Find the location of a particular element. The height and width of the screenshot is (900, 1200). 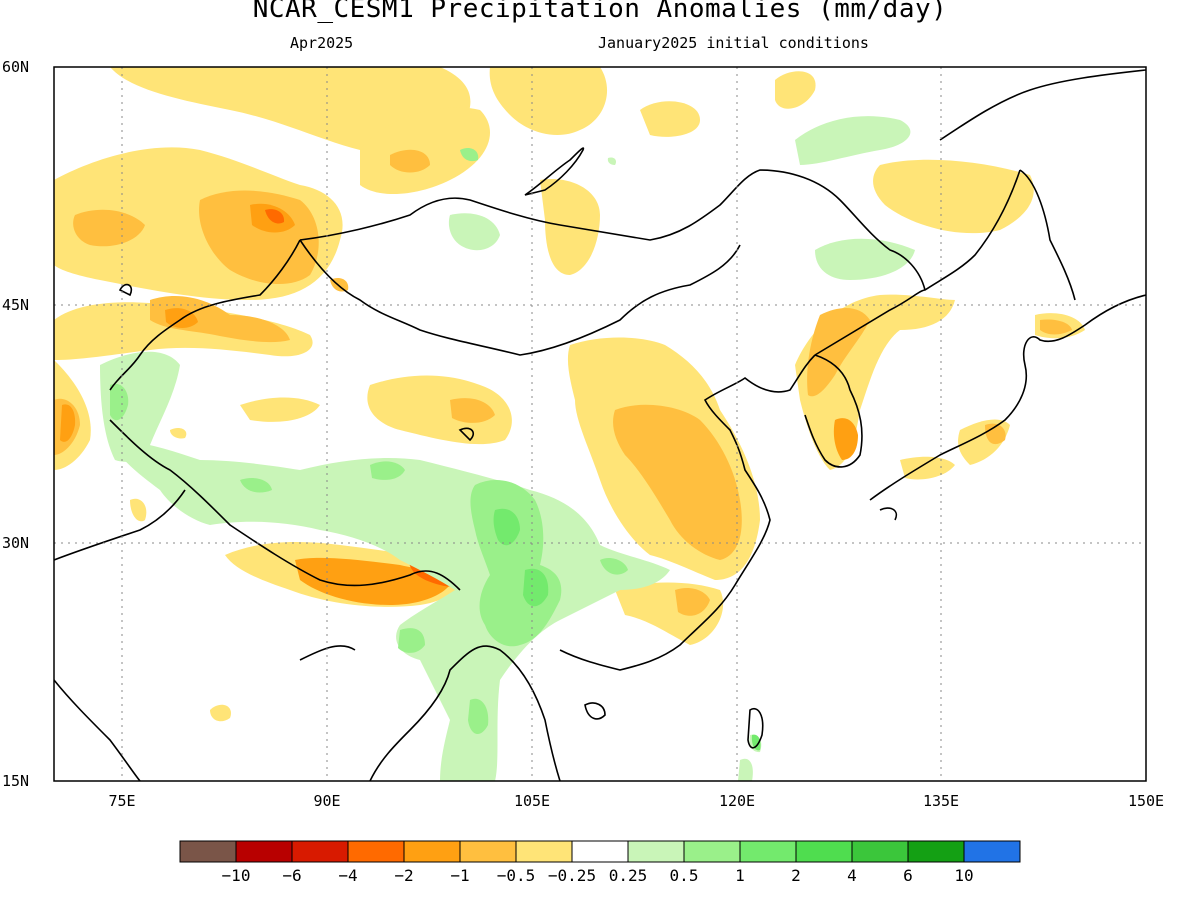

longitude-labels: 75E 90E 105E 120E 135E 150E is located at coordinates (636, 801).